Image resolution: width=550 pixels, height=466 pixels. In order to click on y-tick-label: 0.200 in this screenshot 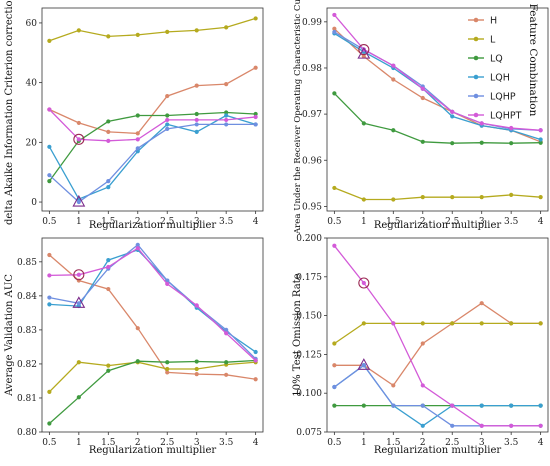, I will do `click(309, 239)`.